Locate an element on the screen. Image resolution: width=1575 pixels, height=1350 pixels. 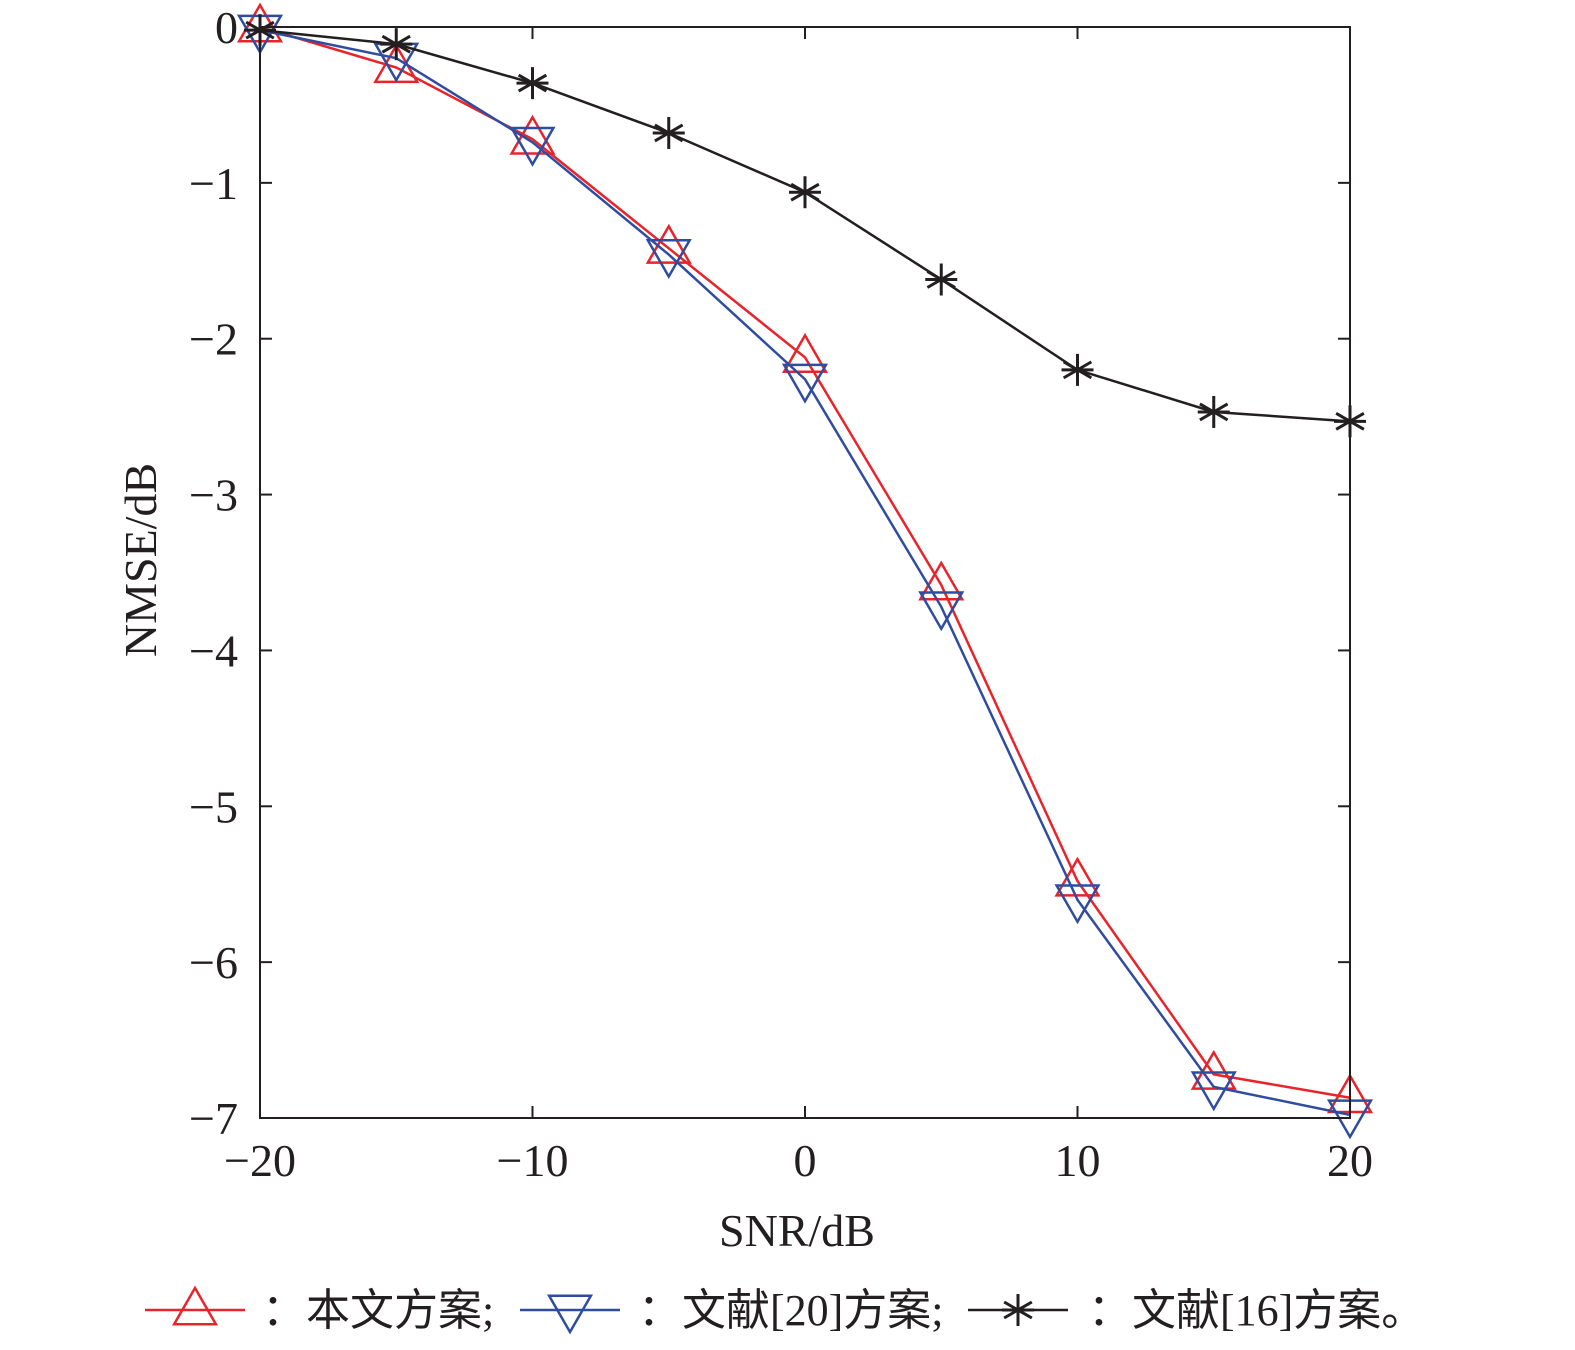
x-axis-label: SNR/dB is located at coordinates (797, 1230).